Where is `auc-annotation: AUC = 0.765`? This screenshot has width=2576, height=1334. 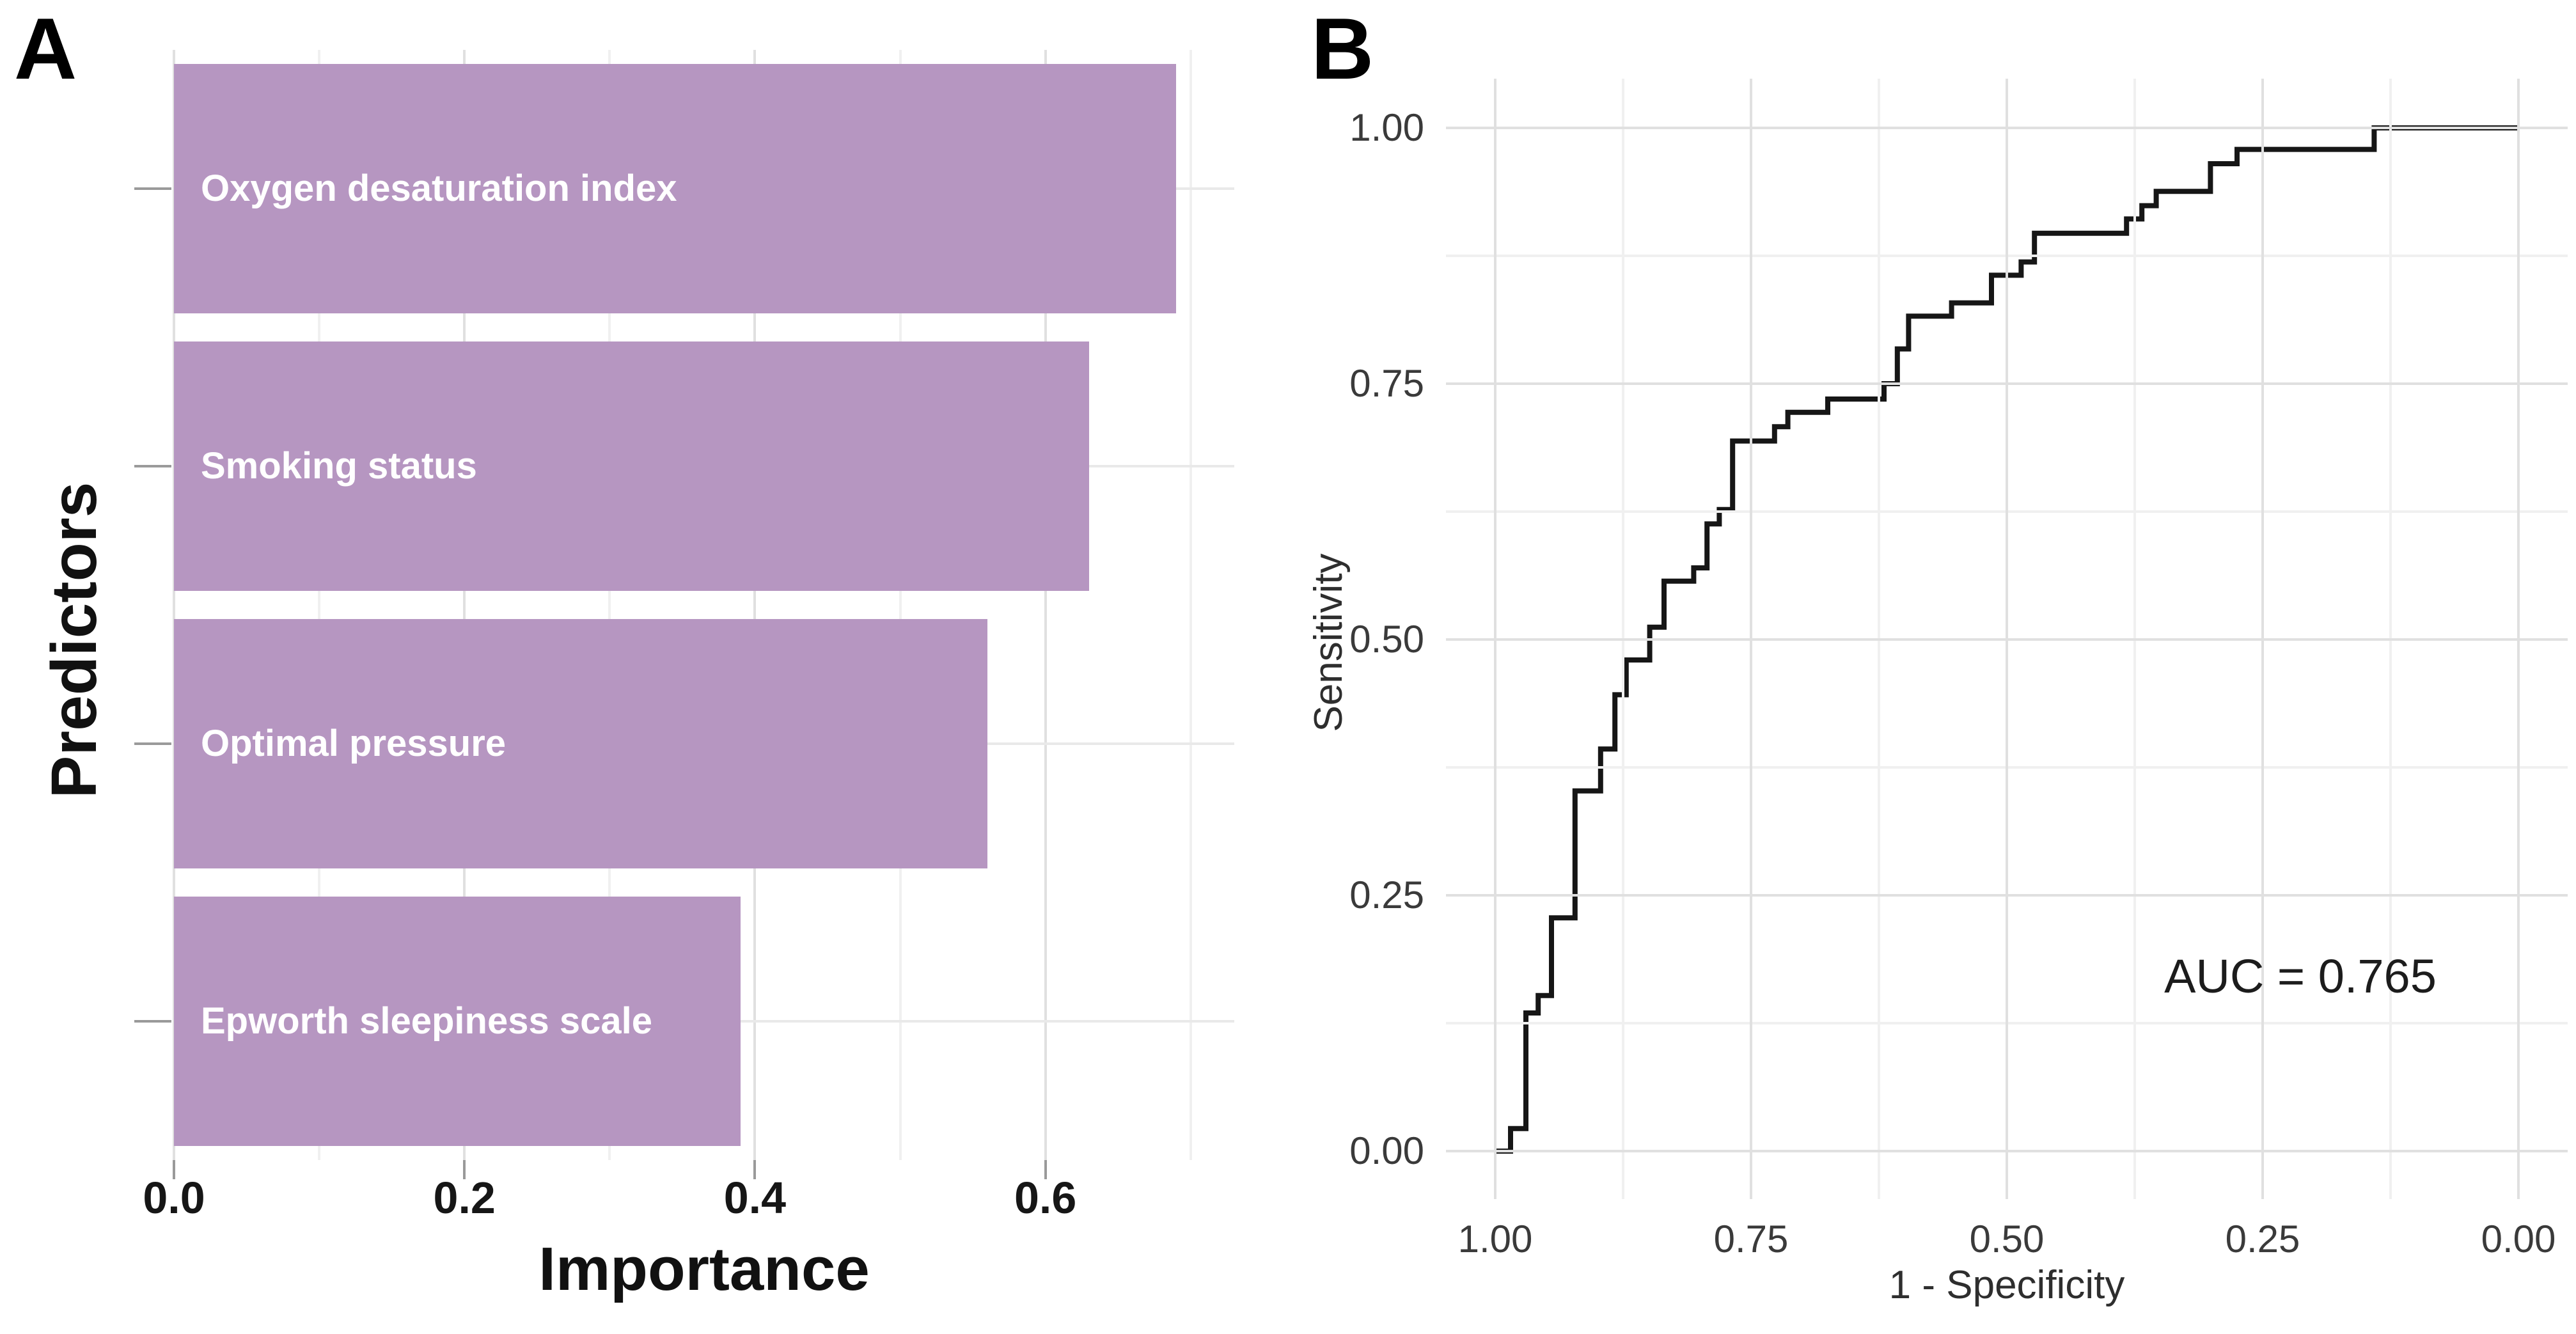 auc-annotation: AUC = 0.765 is located at coordinates (2300, 976).